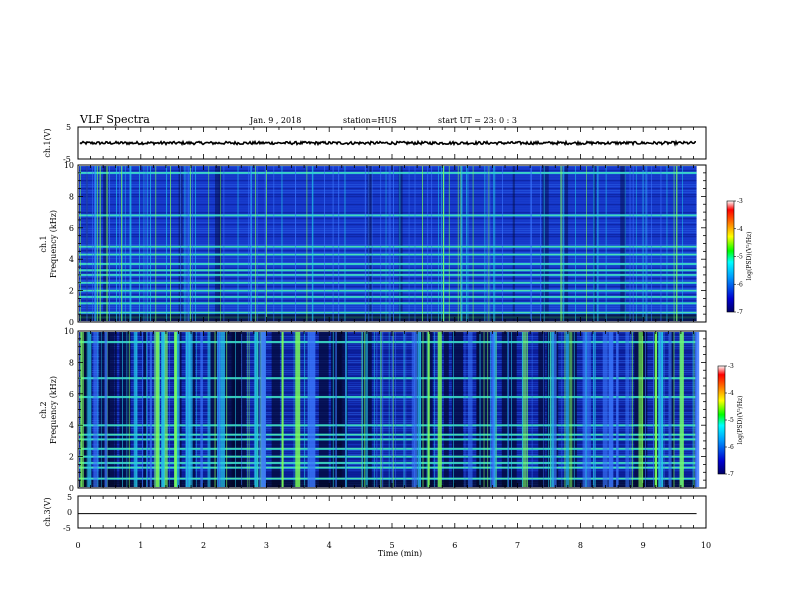 This screenshot has height=612, width=792. I want to click on ch1-waveform-panel: 5 -5 ch.1(V), so click(375, 143).